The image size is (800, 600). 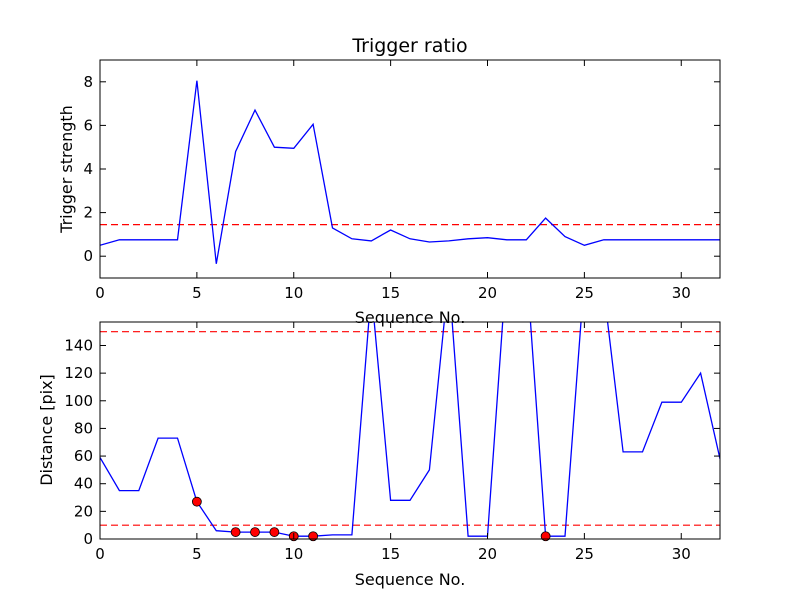 What do you see at coordinates (371, 519) in the screenshot?
I see `trigger-markers` at bounding box center [371, 519].